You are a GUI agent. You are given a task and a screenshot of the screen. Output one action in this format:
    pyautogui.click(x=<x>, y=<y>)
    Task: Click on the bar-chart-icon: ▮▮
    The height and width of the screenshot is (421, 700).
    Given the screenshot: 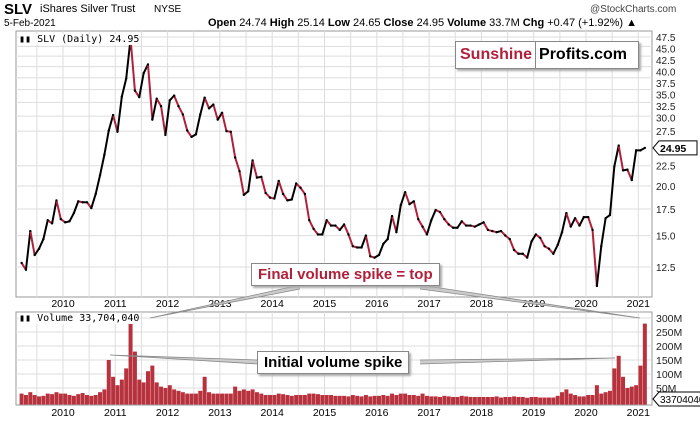 What is the action you would take?
    pyautogui.click(x=25, y=318)
    